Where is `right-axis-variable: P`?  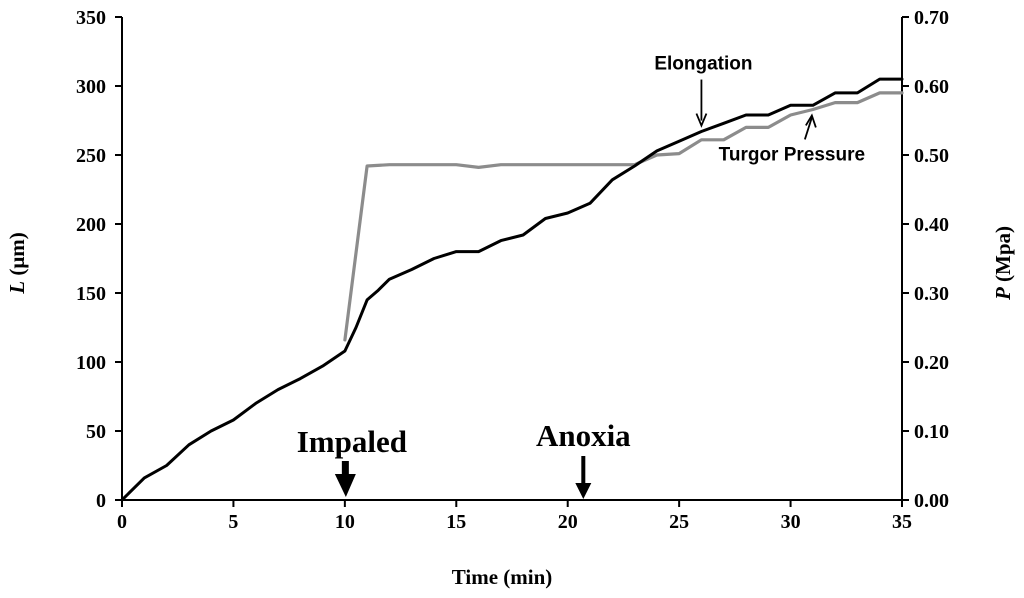
right-axis-variable: P is located at coordinates (1003, 294).